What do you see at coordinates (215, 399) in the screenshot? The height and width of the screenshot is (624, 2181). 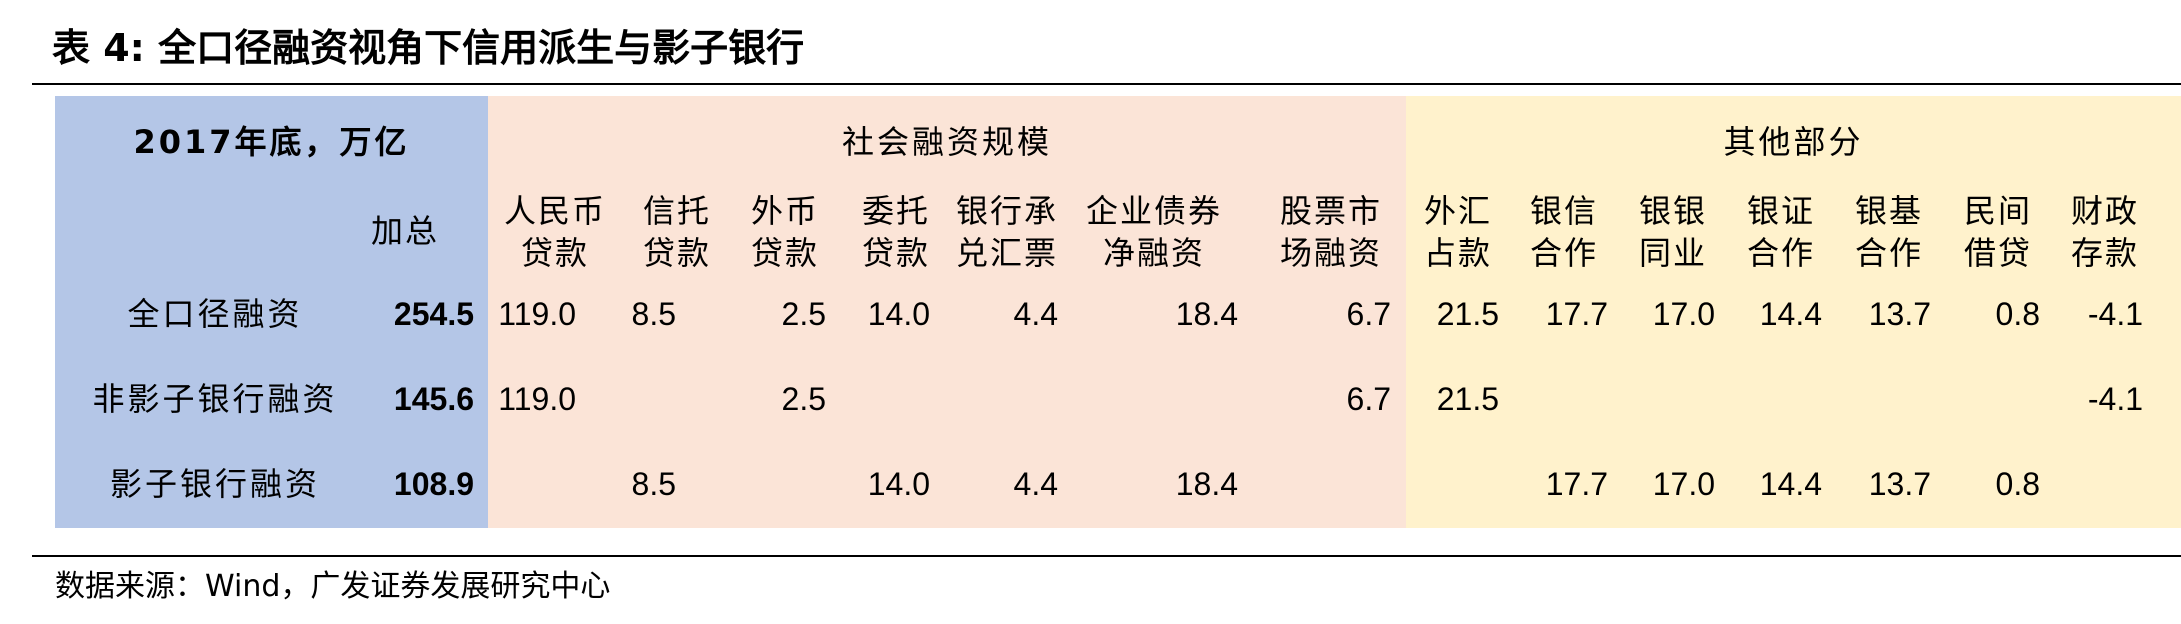 I see `row-label: 非影子银行融资` at bounding box center [215, 399].